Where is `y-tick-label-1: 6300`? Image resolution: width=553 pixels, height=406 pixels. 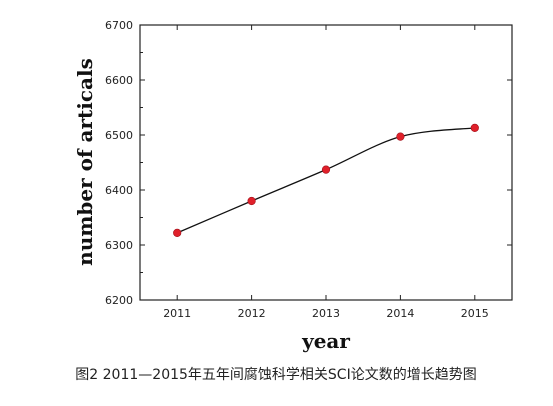 y-tick-label-1: 6300 is located at coordinates (119, 245).